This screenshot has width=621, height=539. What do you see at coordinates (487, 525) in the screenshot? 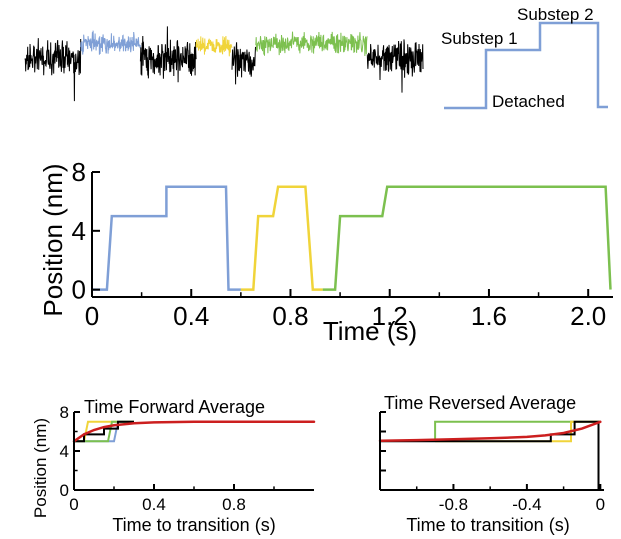
I see `d-xlabel: Time to transition (s)` at bounding box center [487, 525].